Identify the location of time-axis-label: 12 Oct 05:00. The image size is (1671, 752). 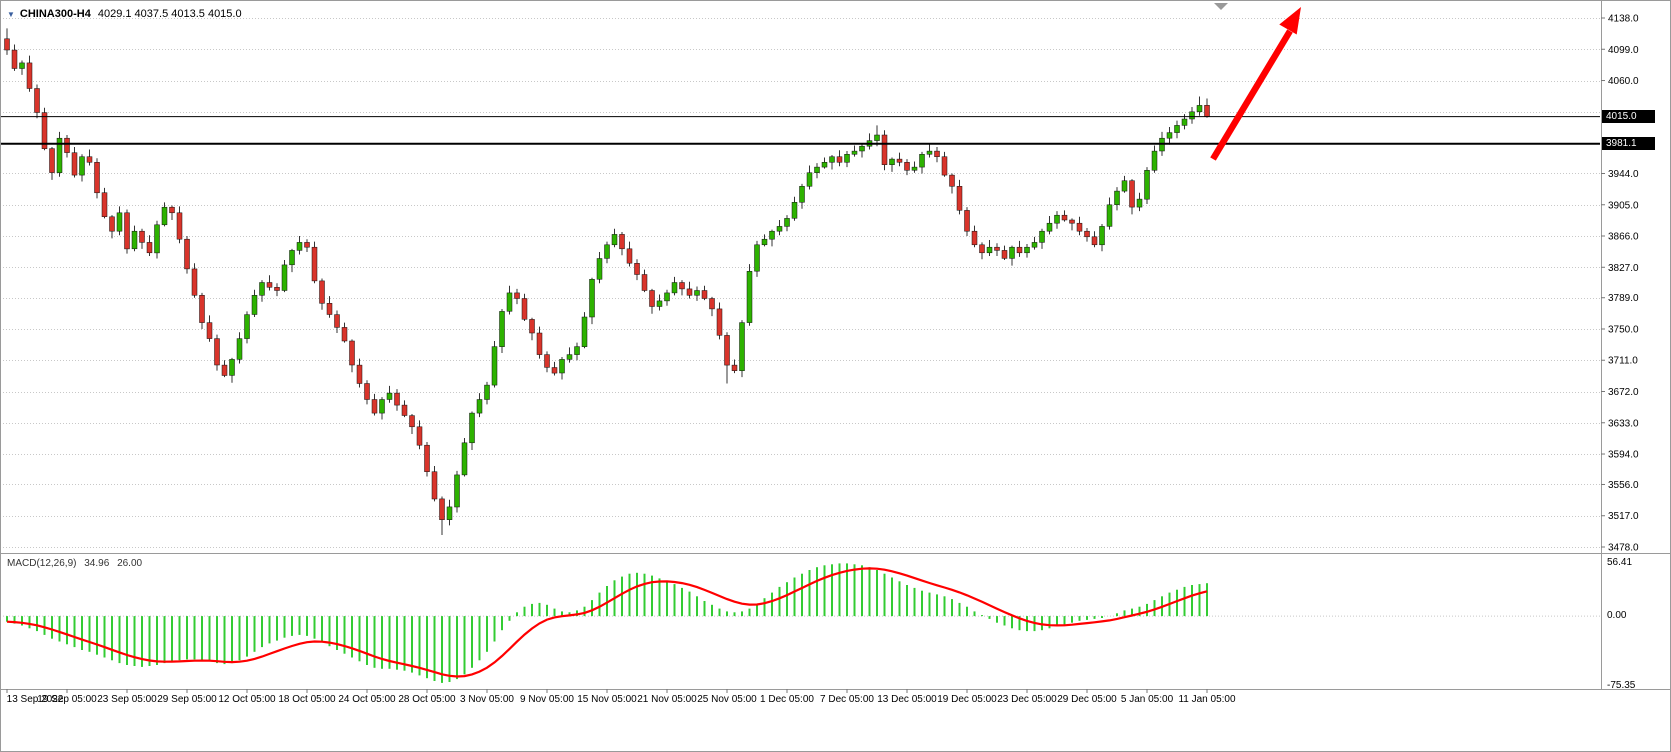
(247, 699).